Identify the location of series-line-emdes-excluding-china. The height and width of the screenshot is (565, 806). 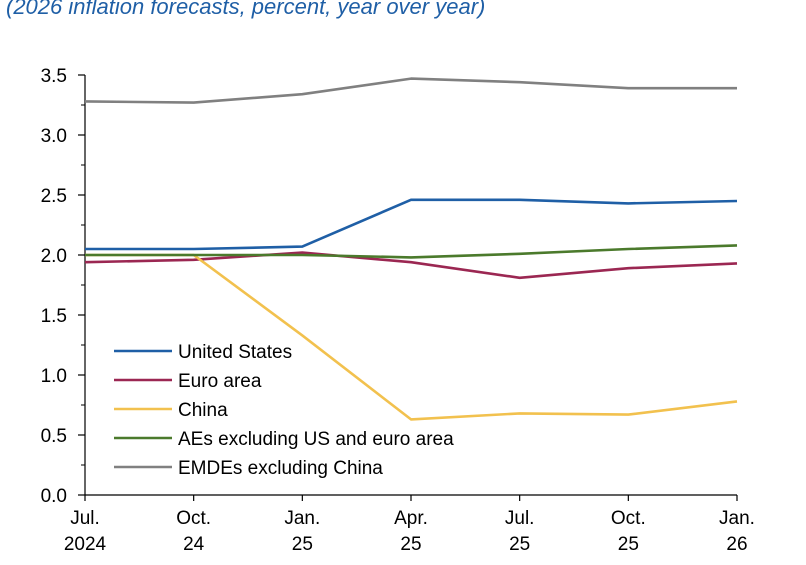
(410, 90).